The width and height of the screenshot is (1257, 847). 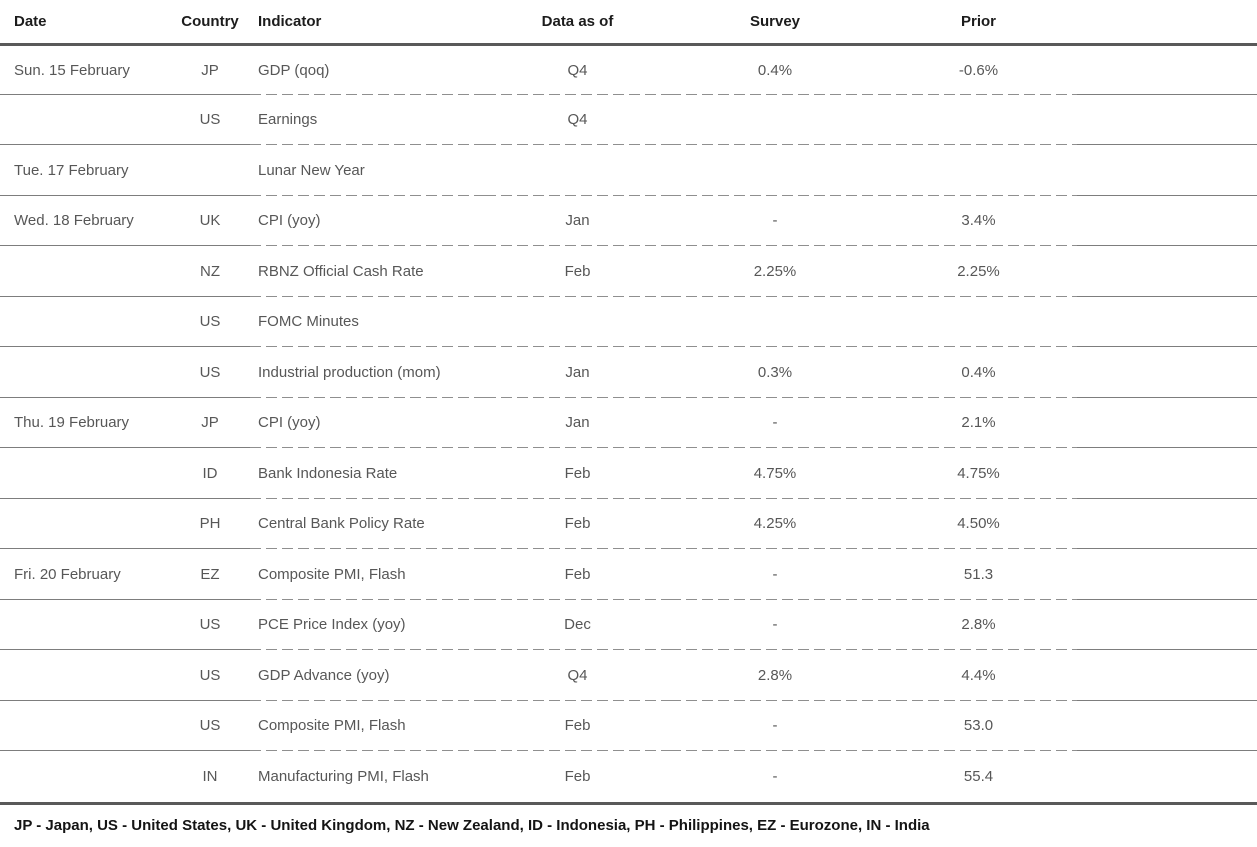 What do you see at coordinates (775, 473) in the screenshot?
I see `cell-survey: 4.75%` at bounding box center [775, 473].